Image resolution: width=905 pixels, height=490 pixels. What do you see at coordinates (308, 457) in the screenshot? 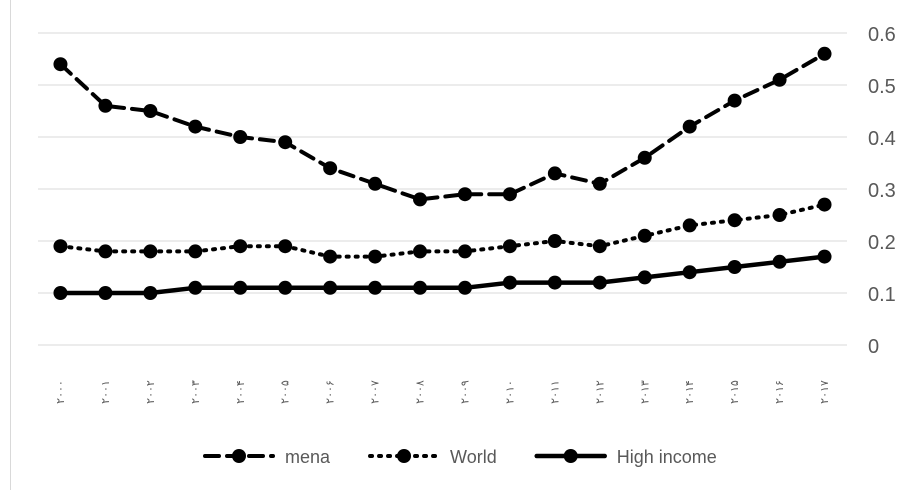
I see `legend-label: mena` at bounding box center [308, 457].